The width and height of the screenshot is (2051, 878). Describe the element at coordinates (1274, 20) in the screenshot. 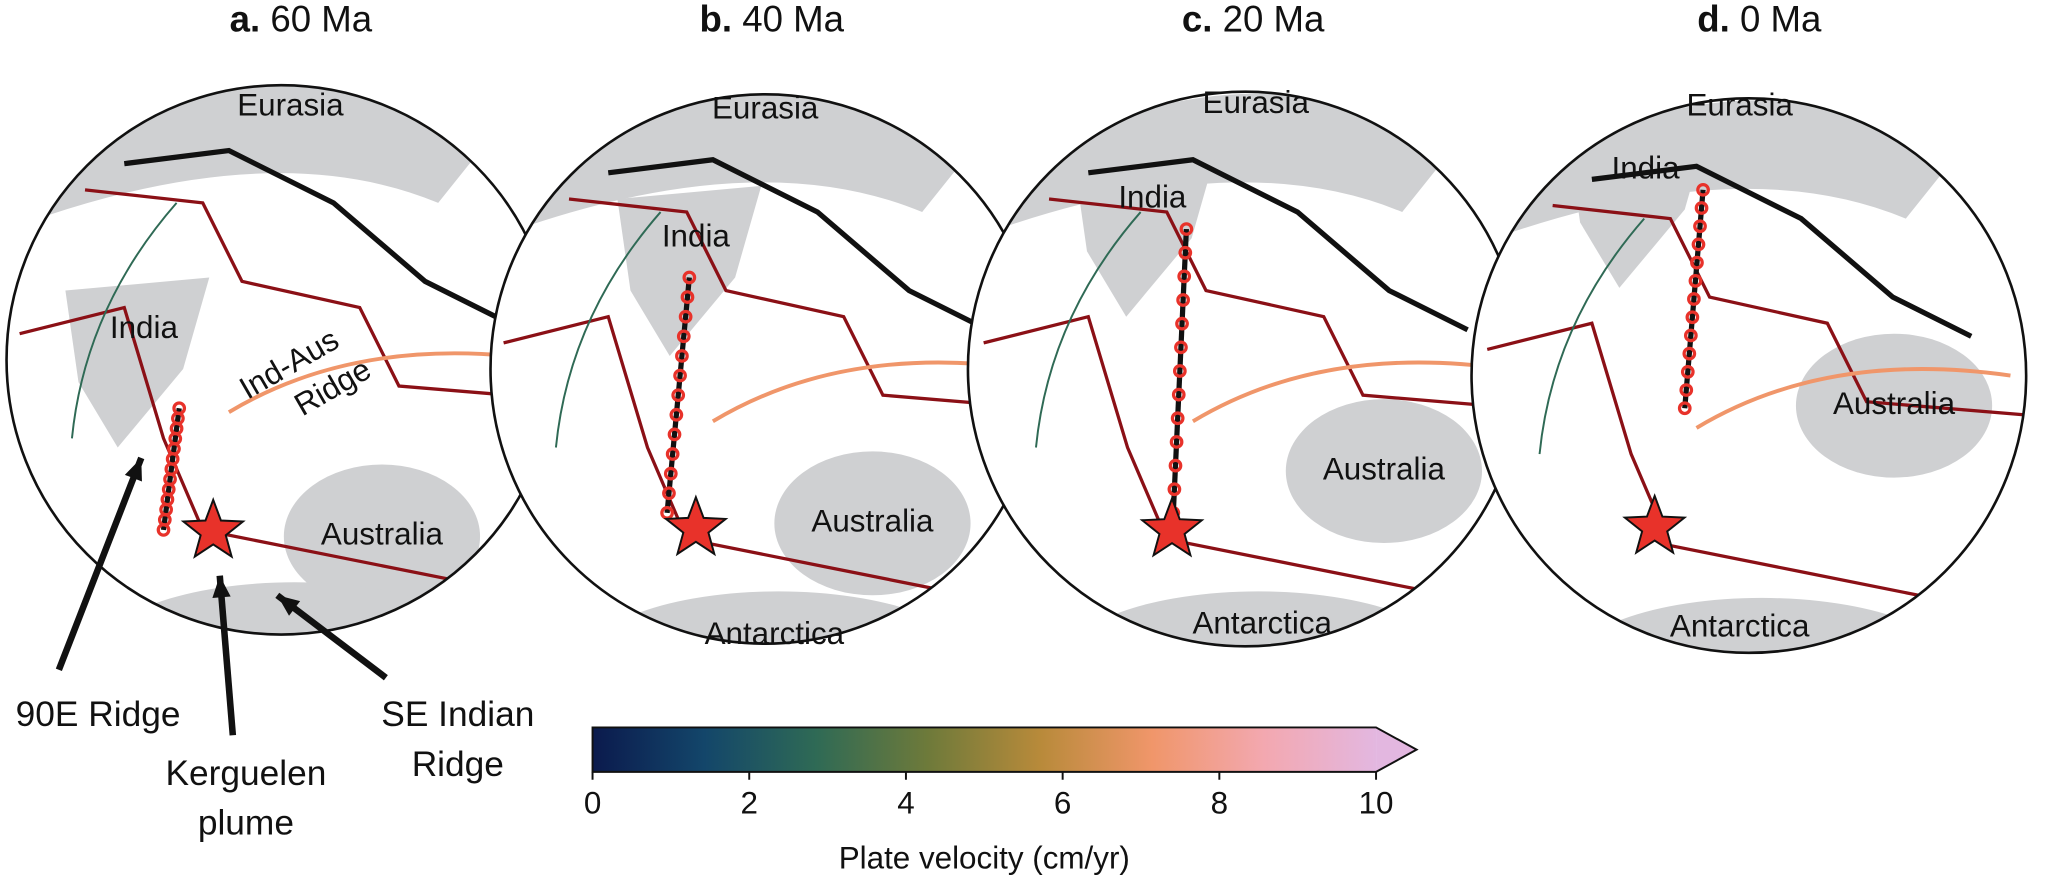

I see `panel-age: 20 Ma` at that location.